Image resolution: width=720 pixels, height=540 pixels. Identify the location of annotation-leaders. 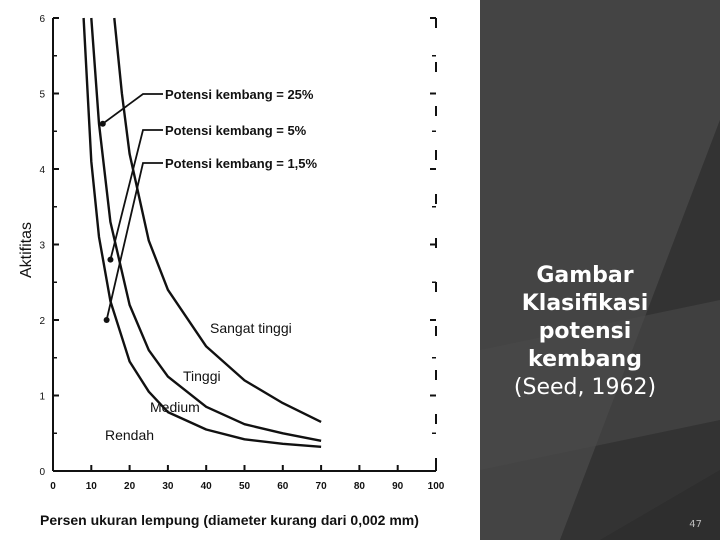
(131, 208).